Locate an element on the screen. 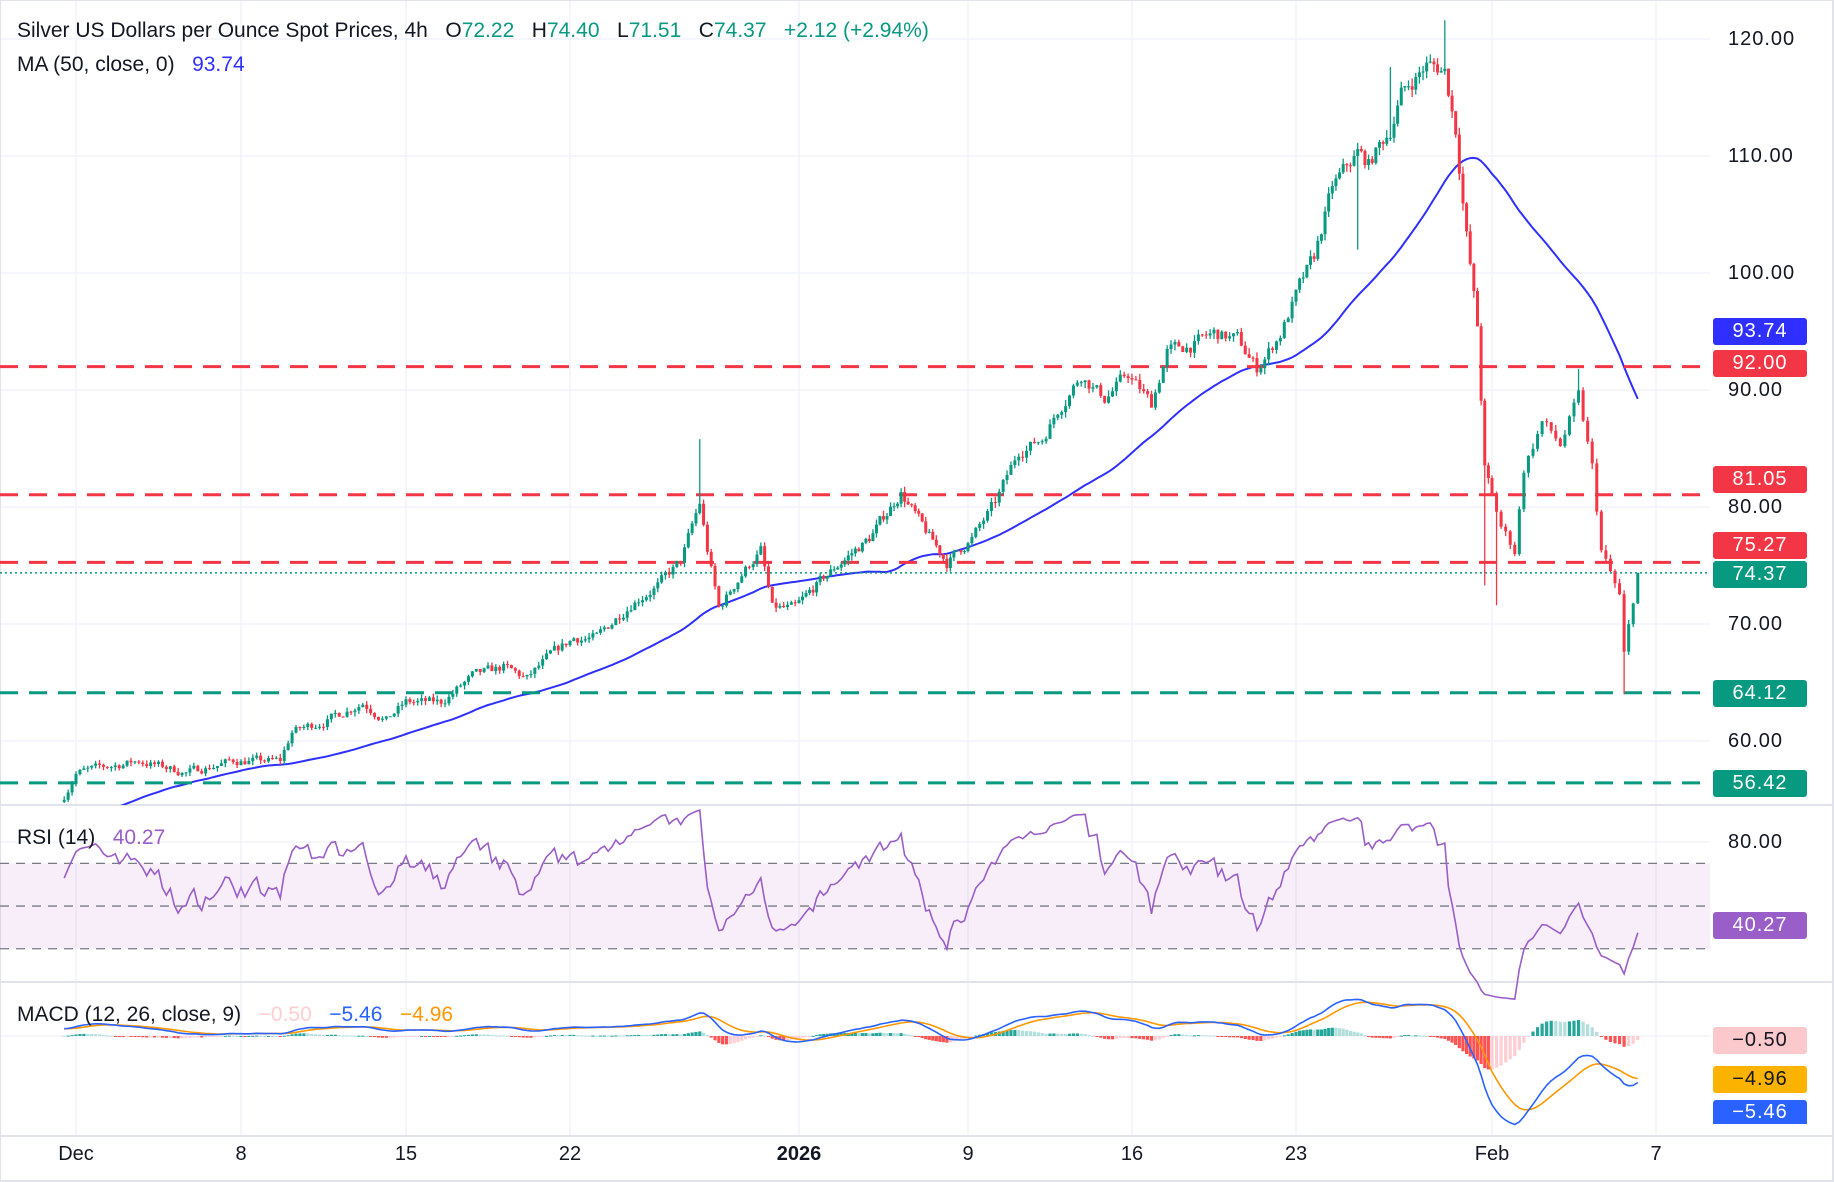  date-tick: 23 is located at coordinates (1296, 1154).